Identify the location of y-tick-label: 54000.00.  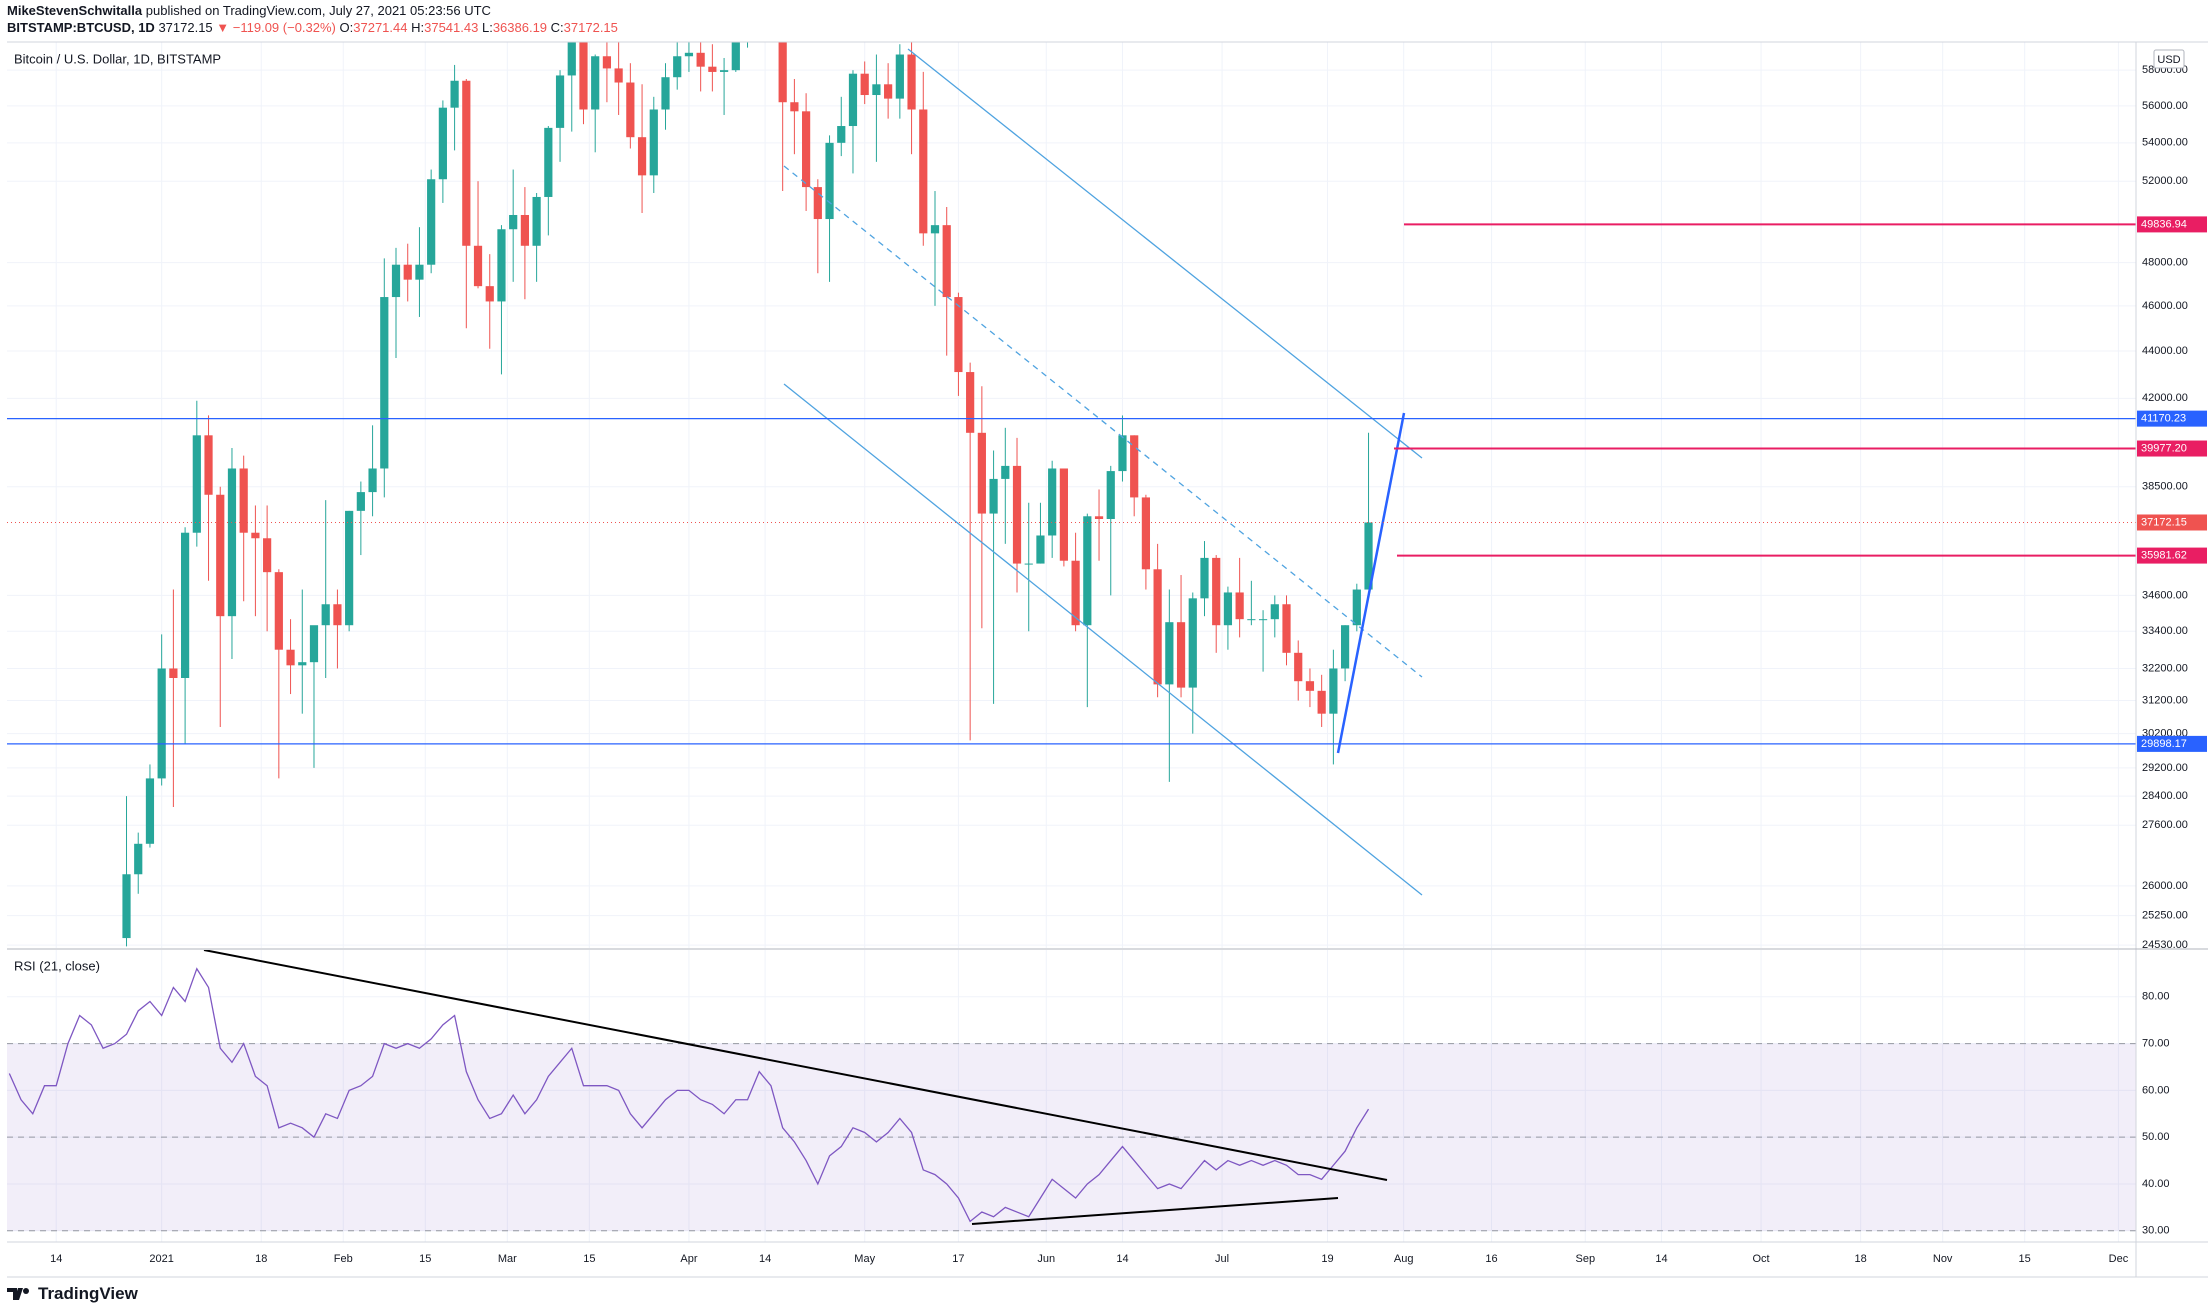
(2165, 143).